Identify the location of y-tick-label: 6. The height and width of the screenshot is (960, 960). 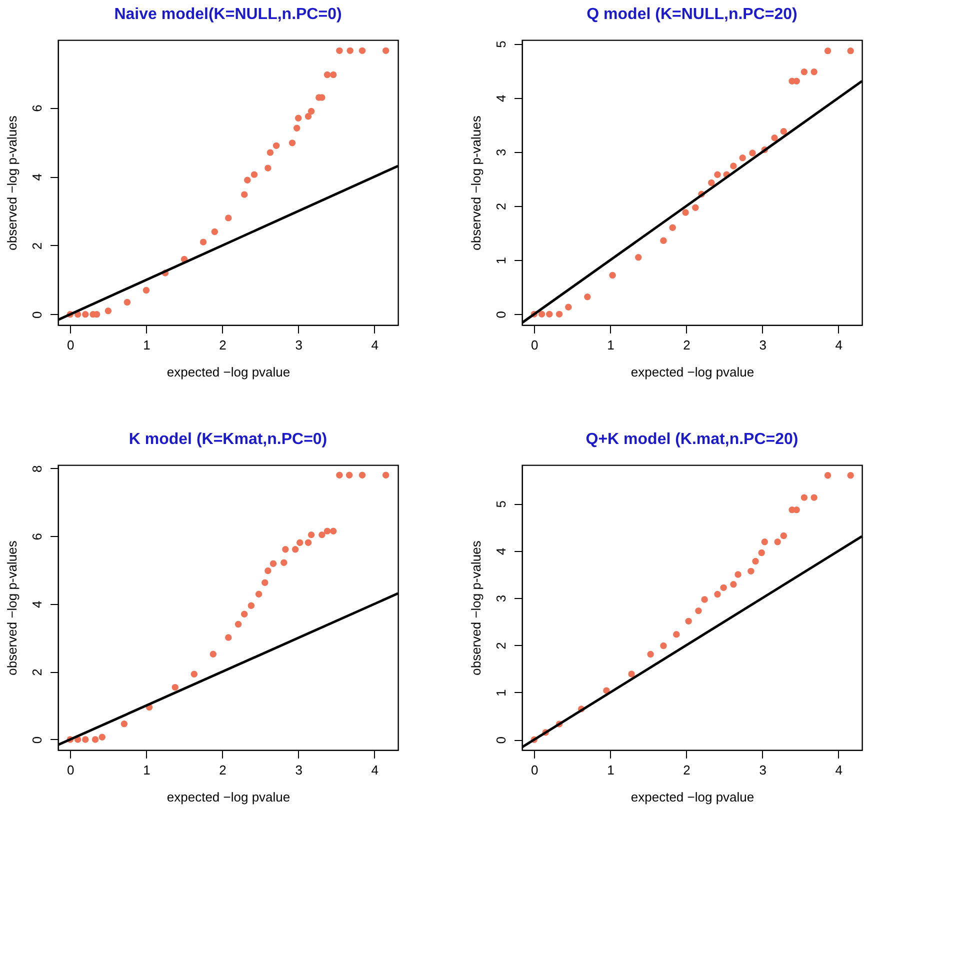
(37, 108).